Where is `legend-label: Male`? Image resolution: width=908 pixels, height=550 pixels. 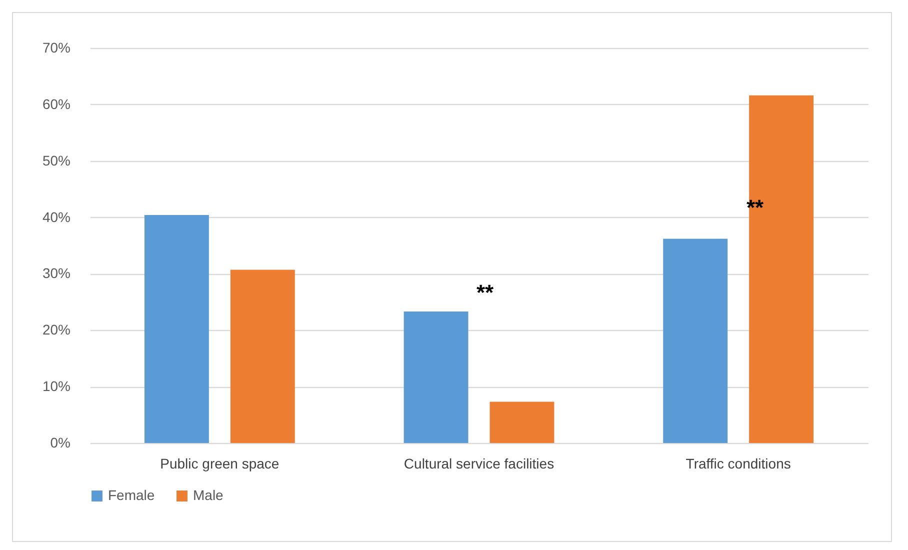
legend-label: Male is located at coordinates (208, 495).